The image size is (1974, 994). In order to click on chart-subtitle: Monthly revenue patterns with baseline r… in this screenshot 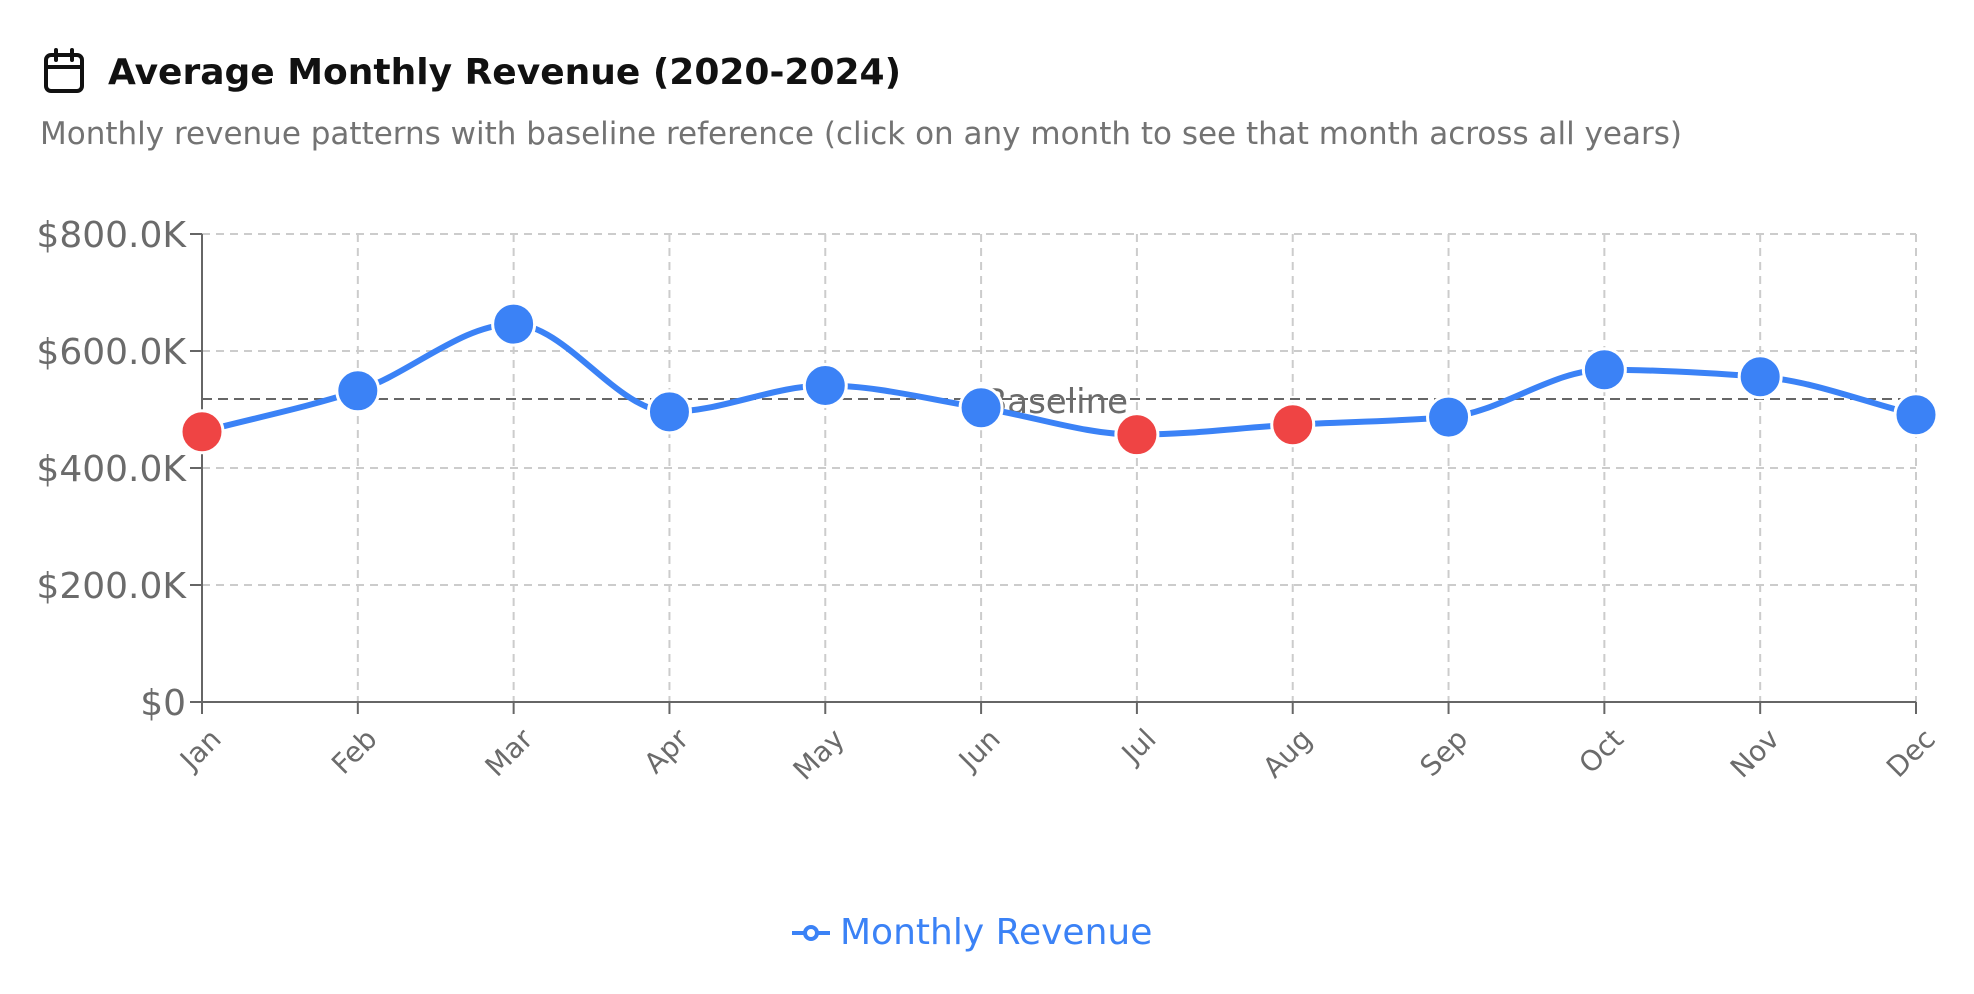, I will do `click(861, 134)`.